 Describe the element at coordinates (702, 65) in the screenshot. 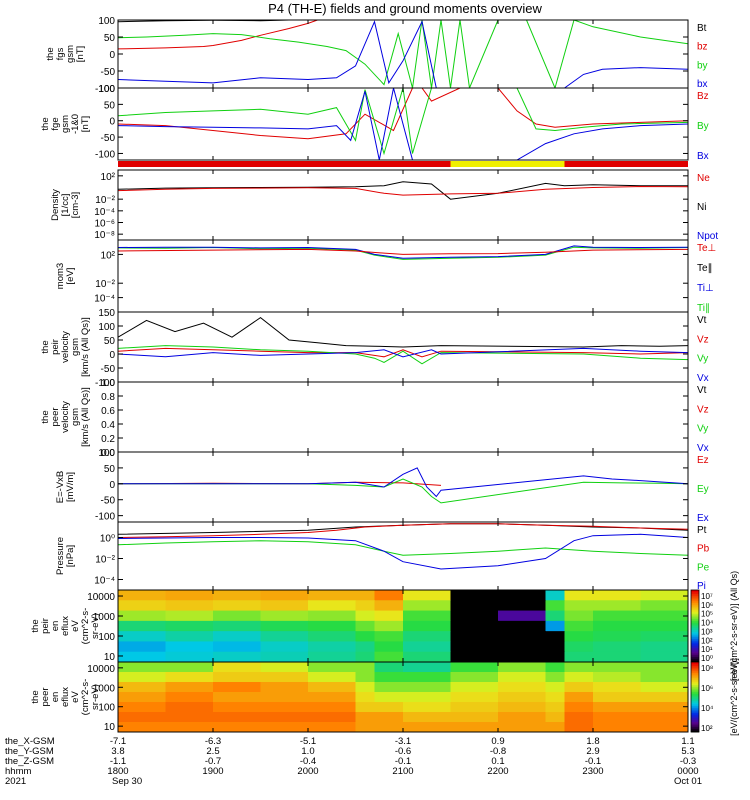

I see `legend-label-by: by` at that location.